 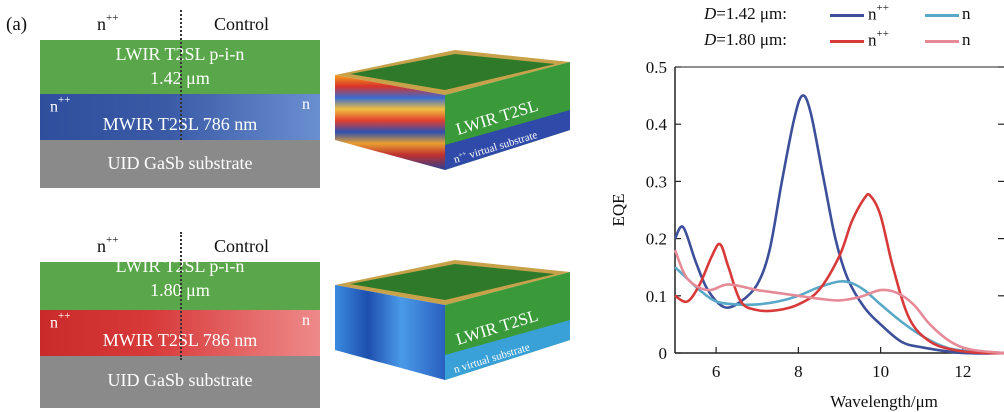 I want to click on legend-swatch-180-npp, so click(x=847, y=41).